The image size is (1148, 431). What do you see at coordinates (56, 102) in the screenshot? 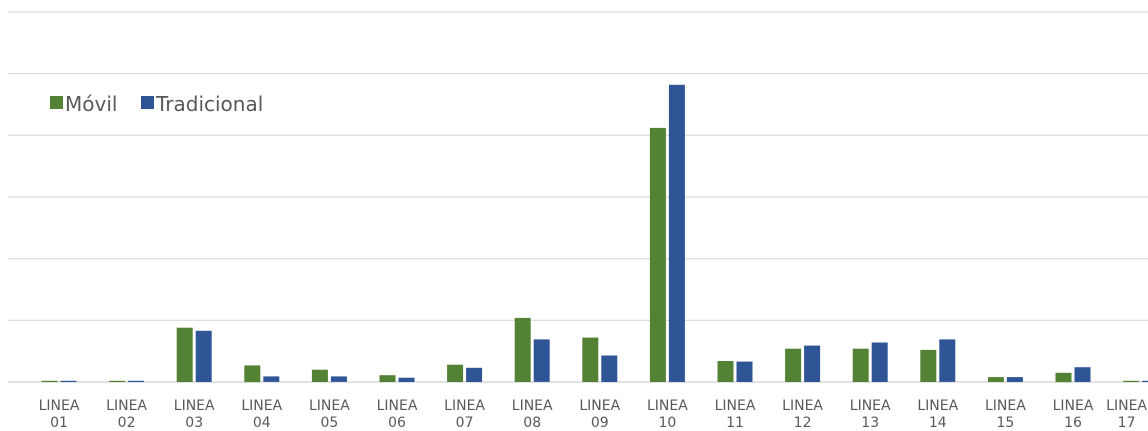
I see `legend-swatch-movil` at bounding box center [56, 102].